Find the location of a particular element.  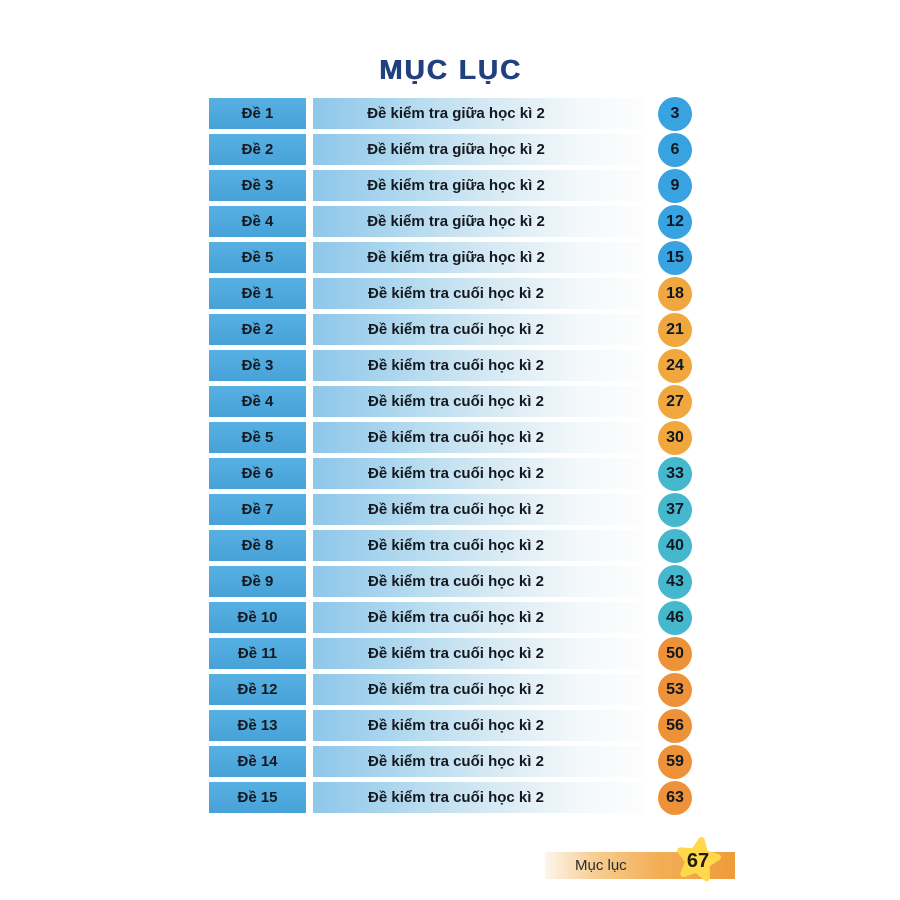

table-row: Đề 3 Đề kiểm tra giữa học kì 2 9 is located at coordinates (450, 185).